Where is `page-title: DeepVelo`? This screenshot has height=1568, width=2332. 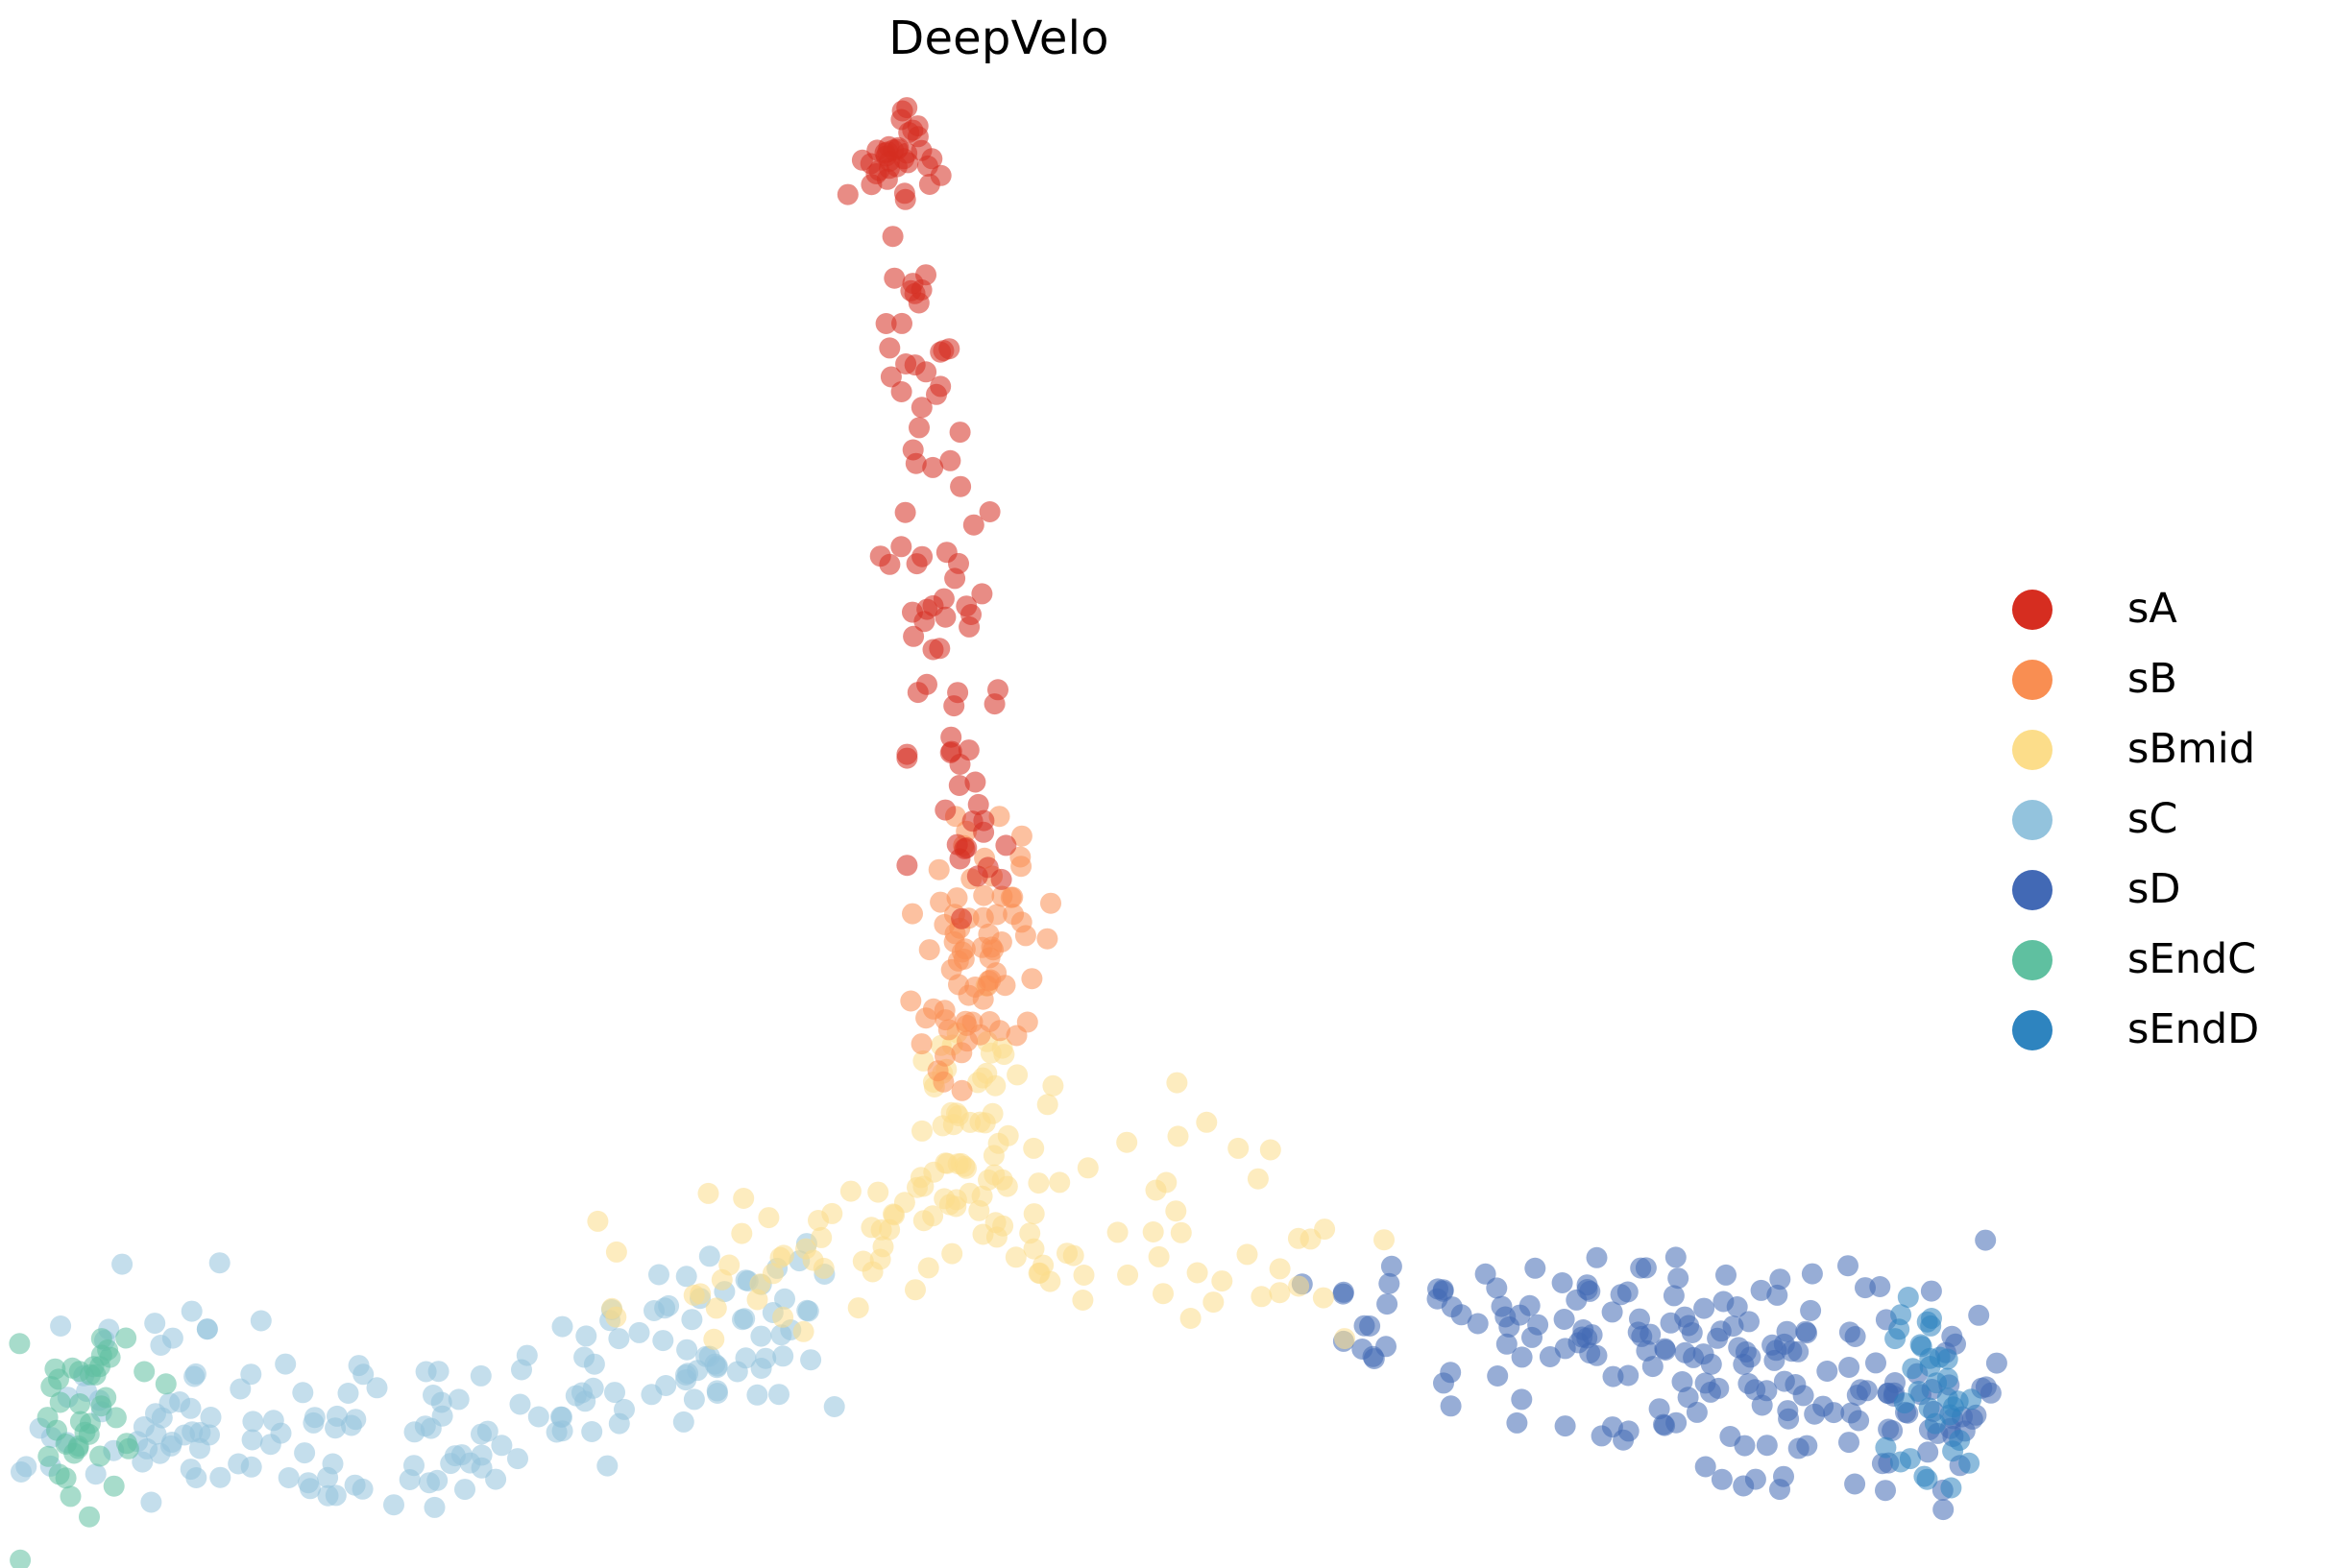 page-title: DeepVelo is located at coordinates (999, 38).